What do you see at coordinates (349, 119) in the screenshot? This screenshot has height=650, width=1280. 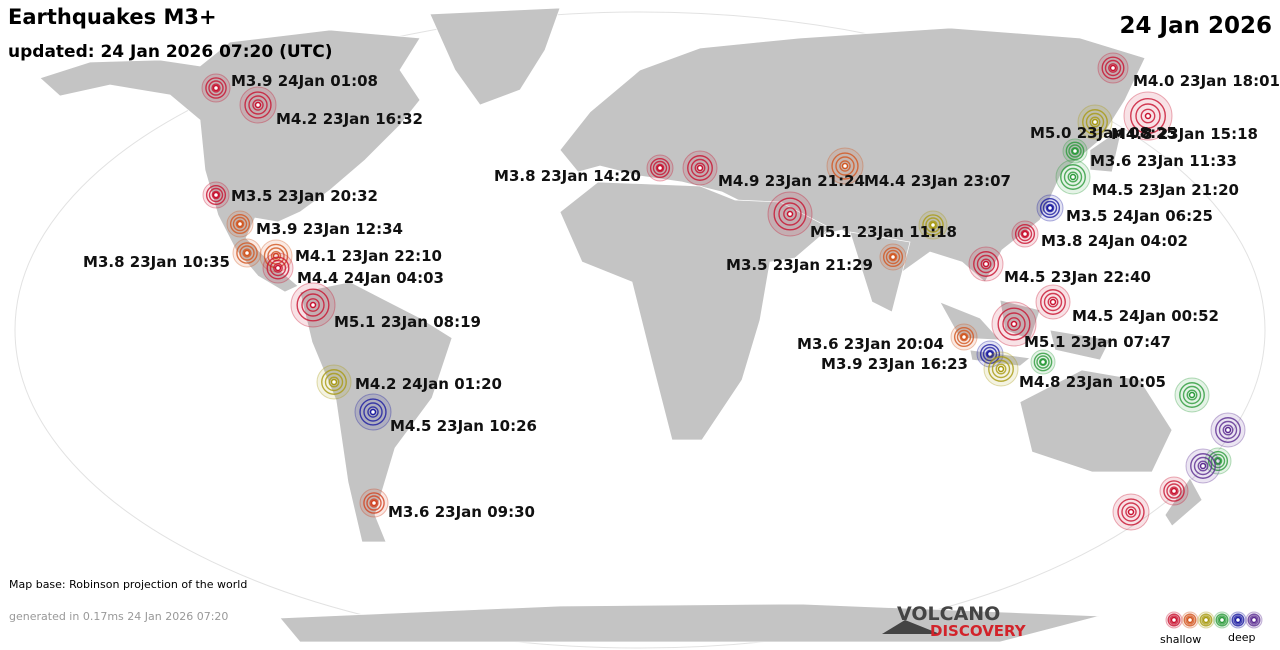 I see `quake-label: M4.2 23Jan 16:32` at bounding box center [349, 119].